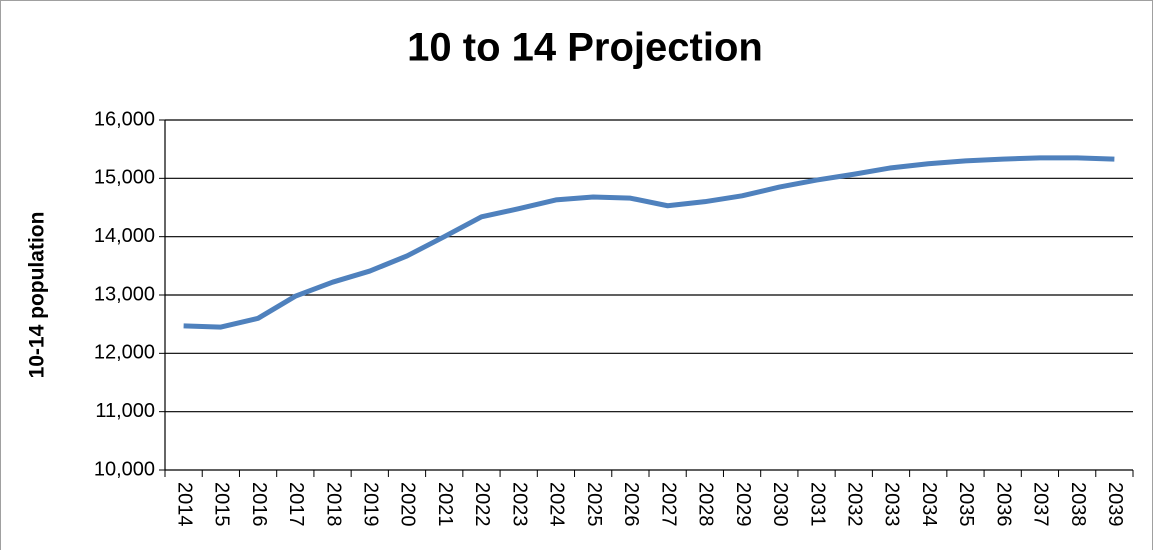 Image resolution: width=1153 pixels, height=550 pixels. What do you see at coordinates (482, 504) in the screenshot?
I see `x-tick-label: 2022` at bounding box center [482, 504].